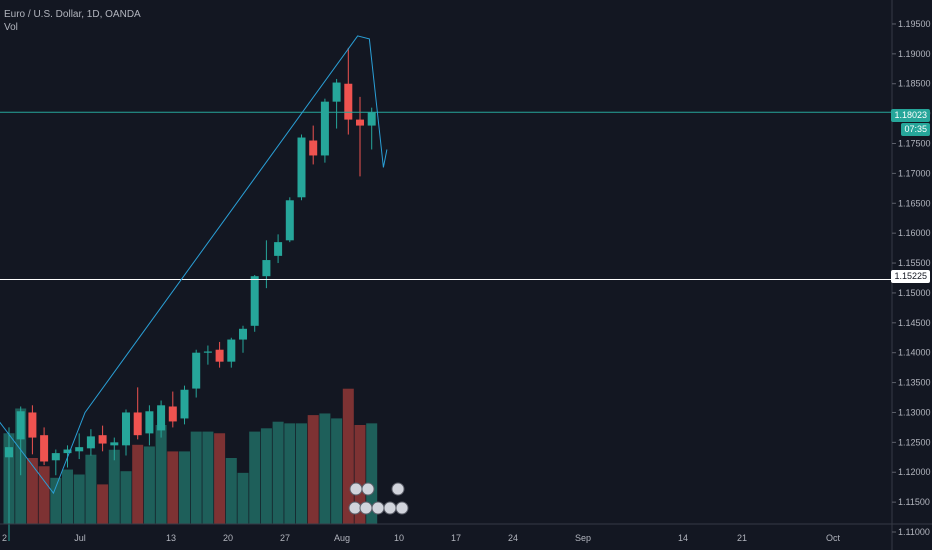 Image resolution: width=932 pixels, height=550 pixels. I want to click on y-tick-label: 1.12500, so click(914, 442).